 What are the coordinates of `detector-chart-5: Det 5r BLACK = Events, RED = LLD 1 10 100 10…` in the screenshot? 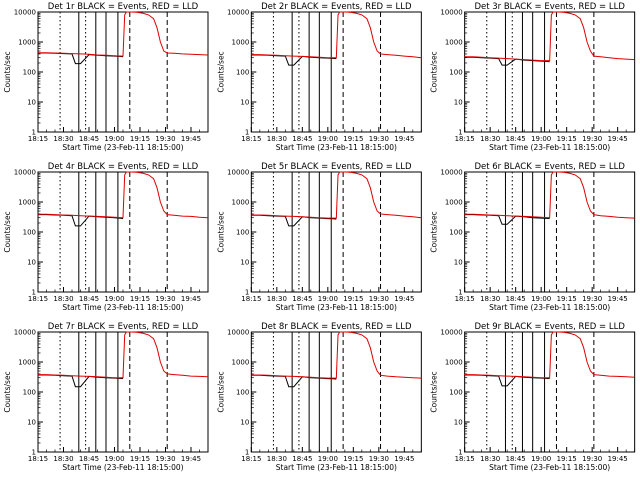 It's located at (319, 237).